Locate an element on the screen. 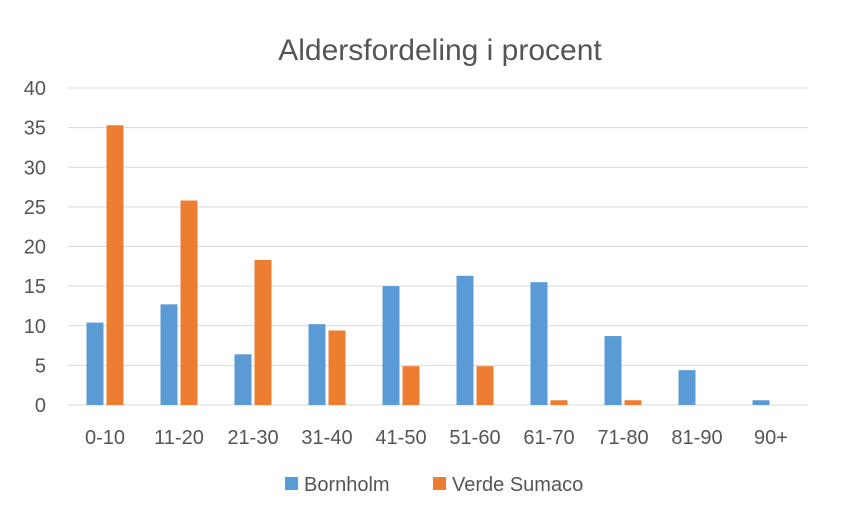 This screenshot has height=523, width=860. chart-title: Aldersfordeling i procent is located at coordinates (440, 50).